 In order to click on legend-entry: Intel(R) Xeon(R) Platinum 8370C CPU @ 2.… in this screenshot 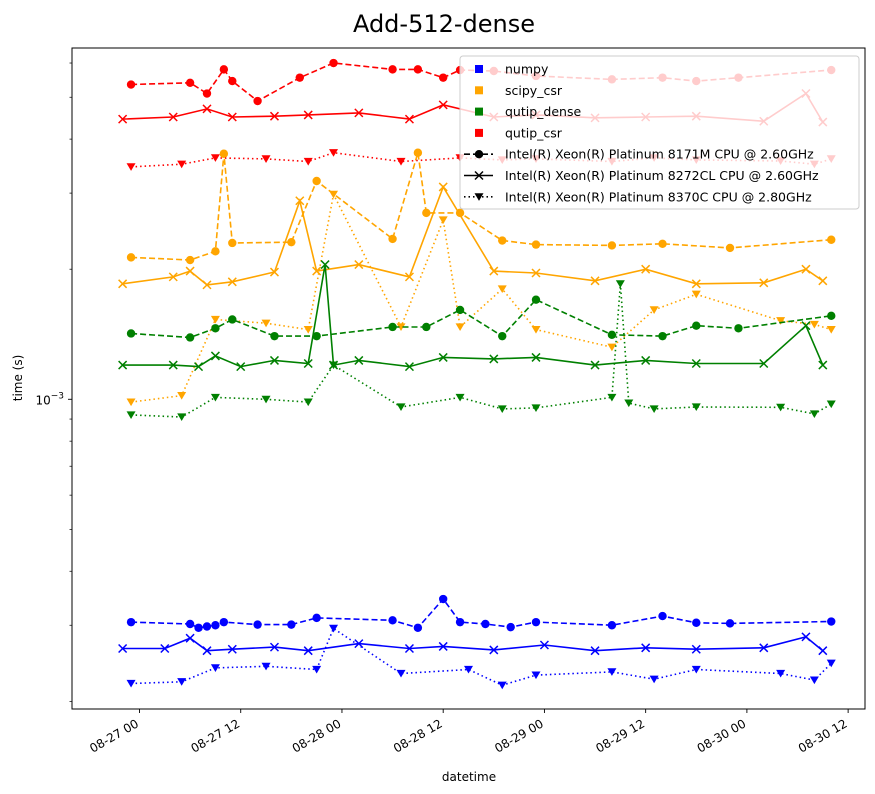, I will do `click(638, 196)`.